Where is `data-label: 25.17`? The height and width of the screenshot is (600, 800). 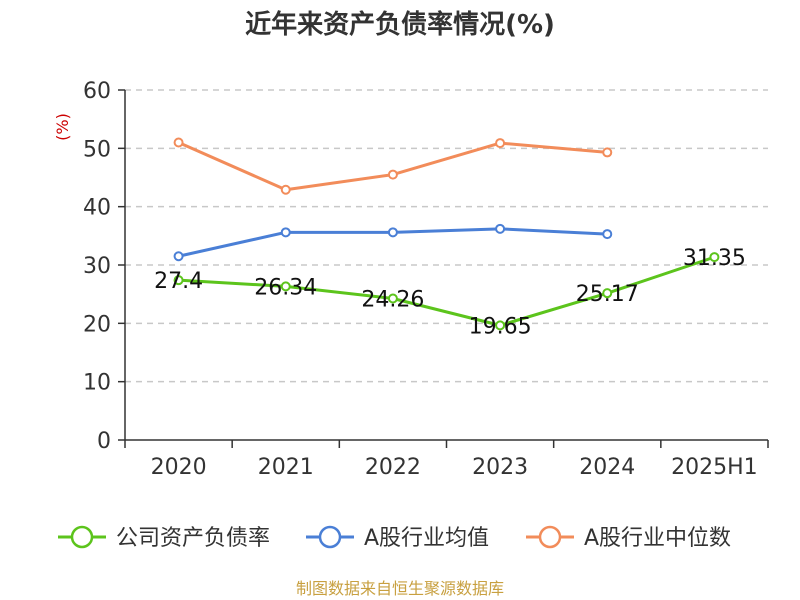 data-label: 25.17 is located at coordinates (607, 294).